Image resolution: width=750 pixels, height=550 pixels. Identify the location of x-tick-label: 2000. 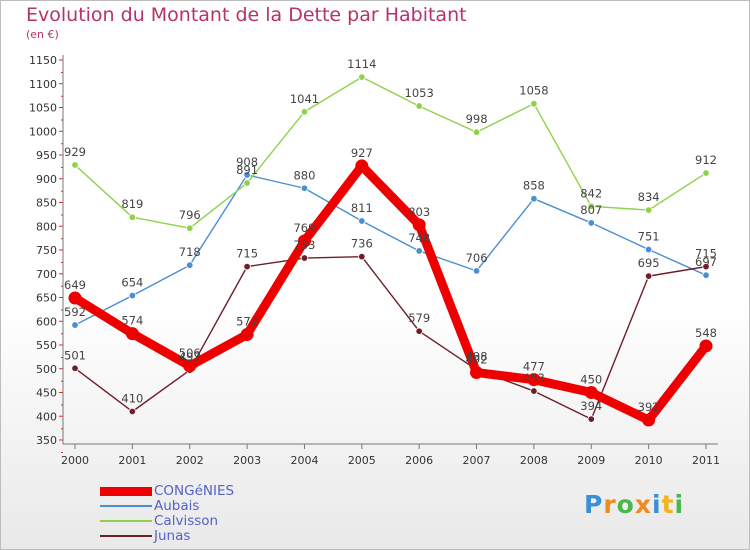
(75, 460).